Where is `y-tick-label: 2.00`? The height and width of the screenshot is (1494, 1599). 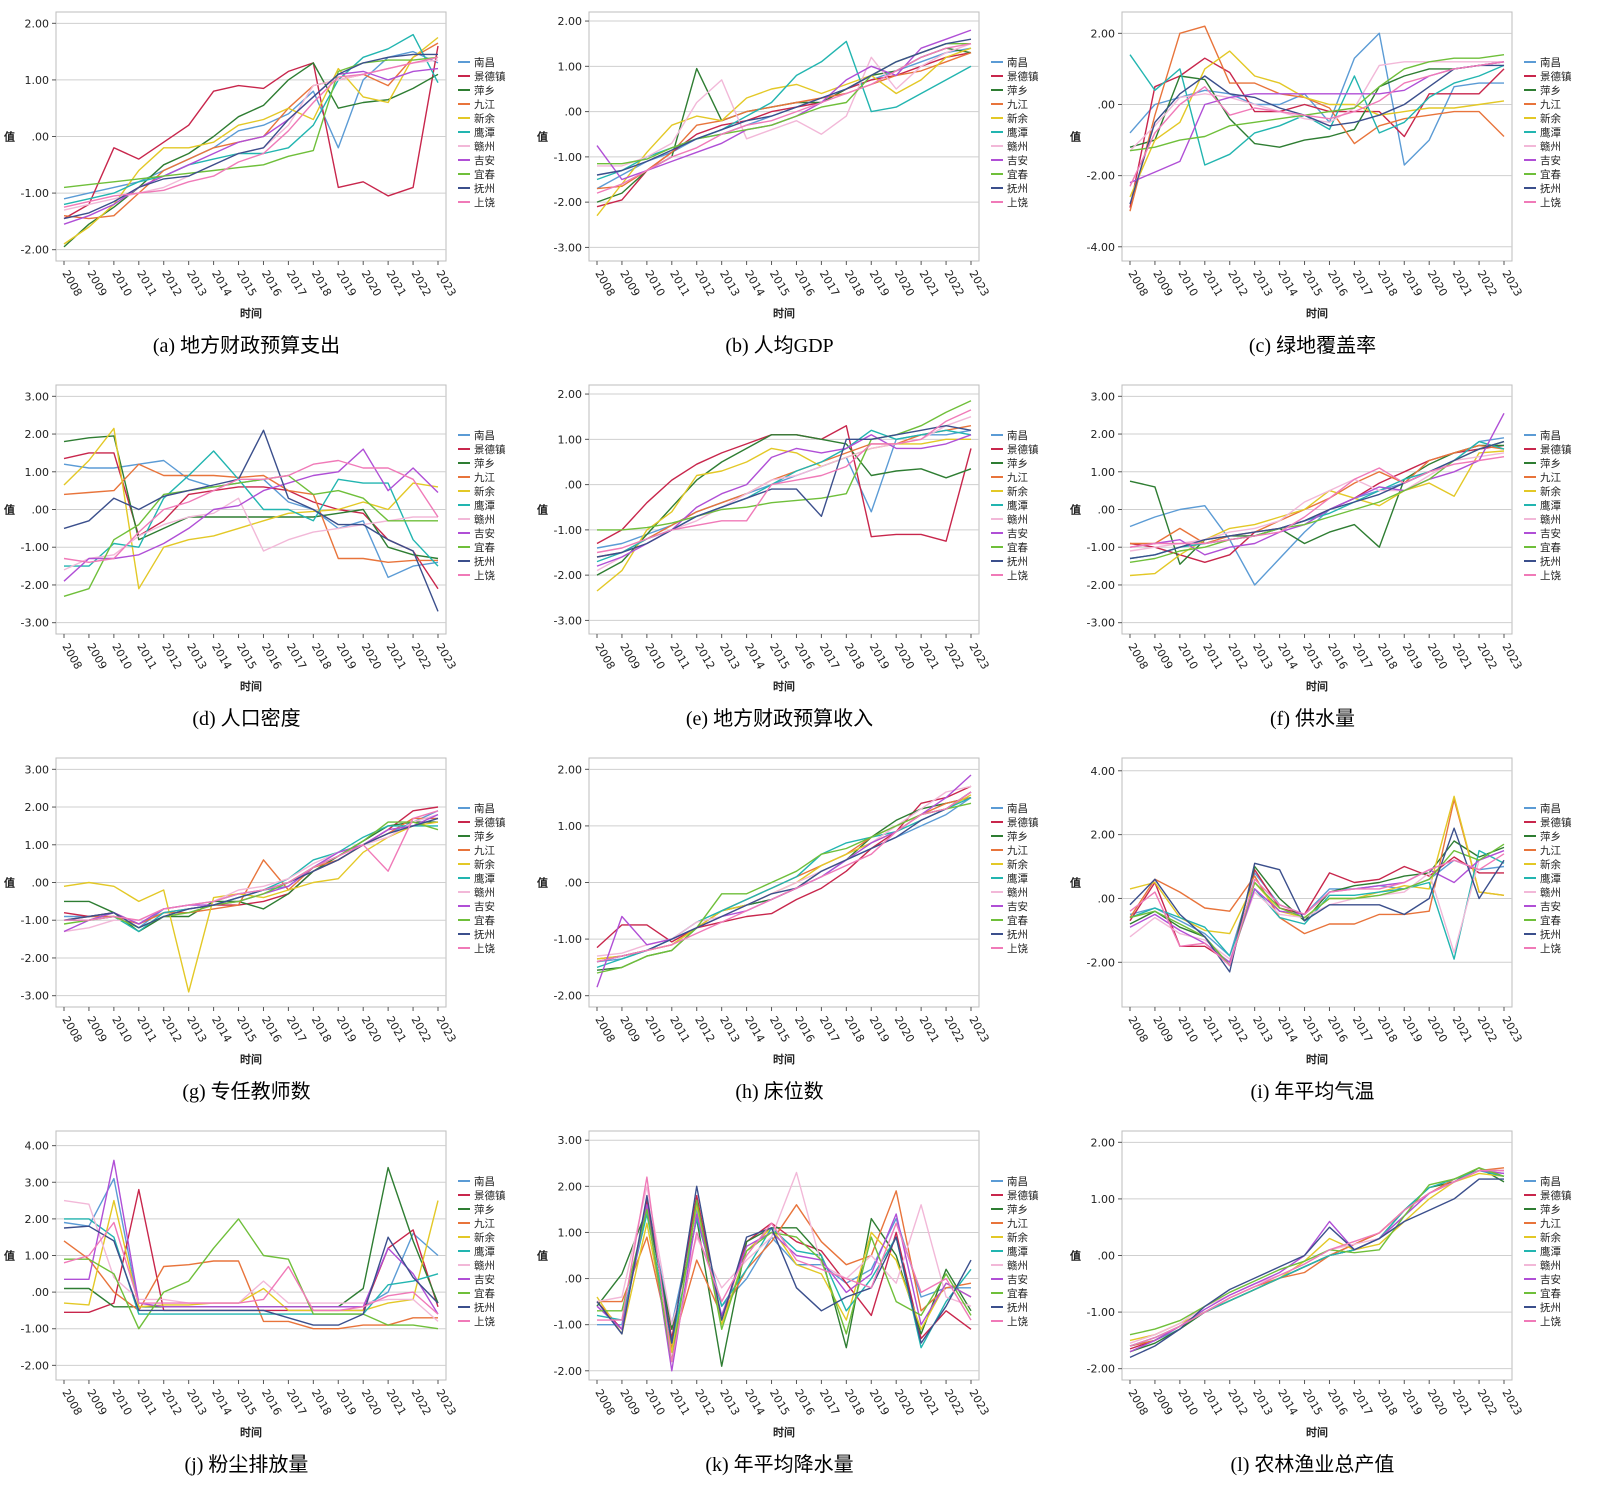
y-tick-label: 2.00 is located at coordinates (1103, 434).